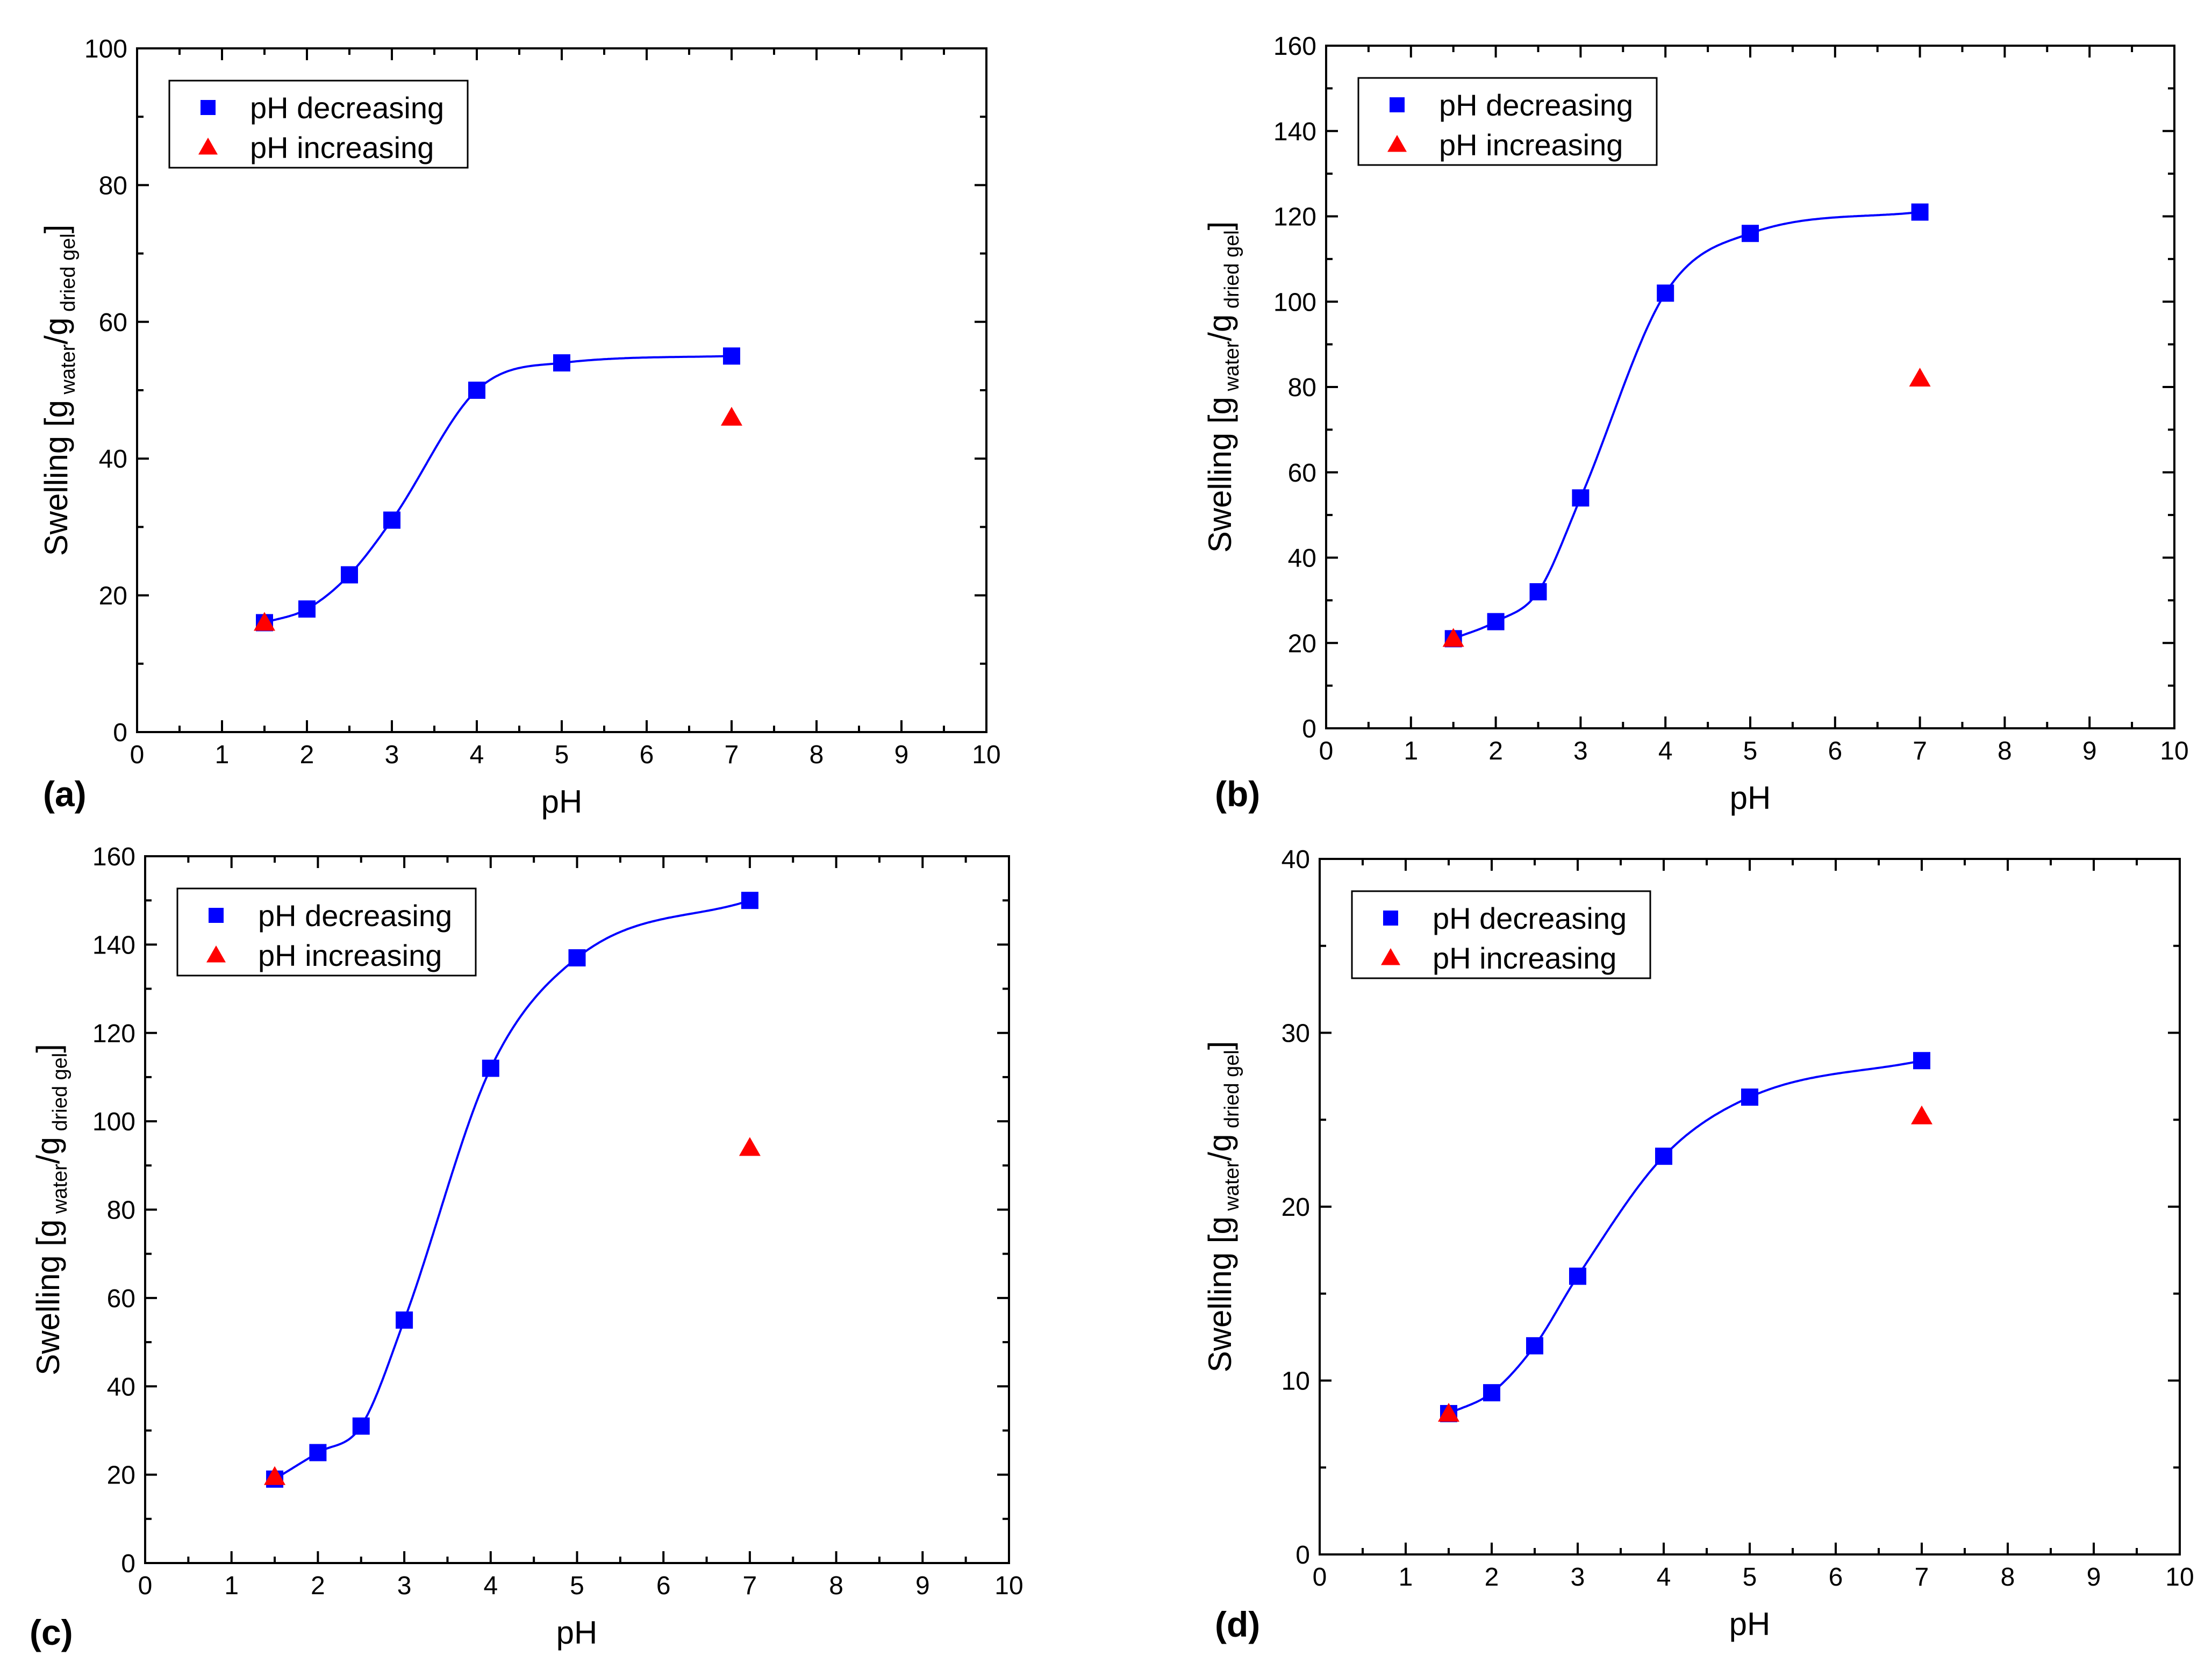  Describe the element at coordinates (1685, 1237) in the screenshot. I see `fit-curve` at that location.